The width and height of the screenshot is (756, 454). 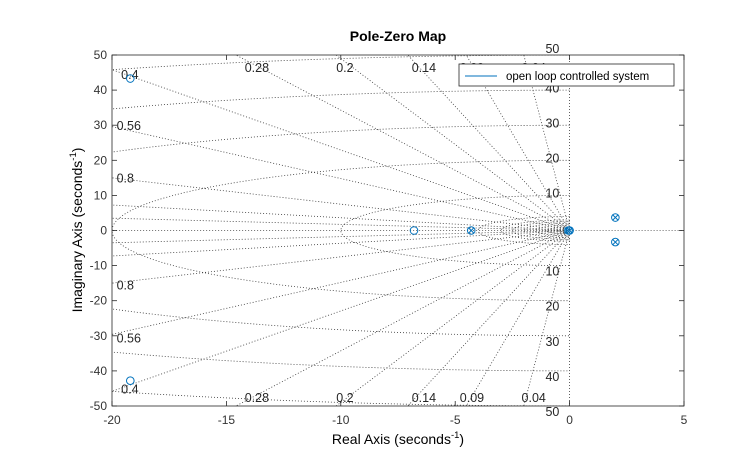 I want to click on y-tick-label: 50, so click(x=101, y=55).